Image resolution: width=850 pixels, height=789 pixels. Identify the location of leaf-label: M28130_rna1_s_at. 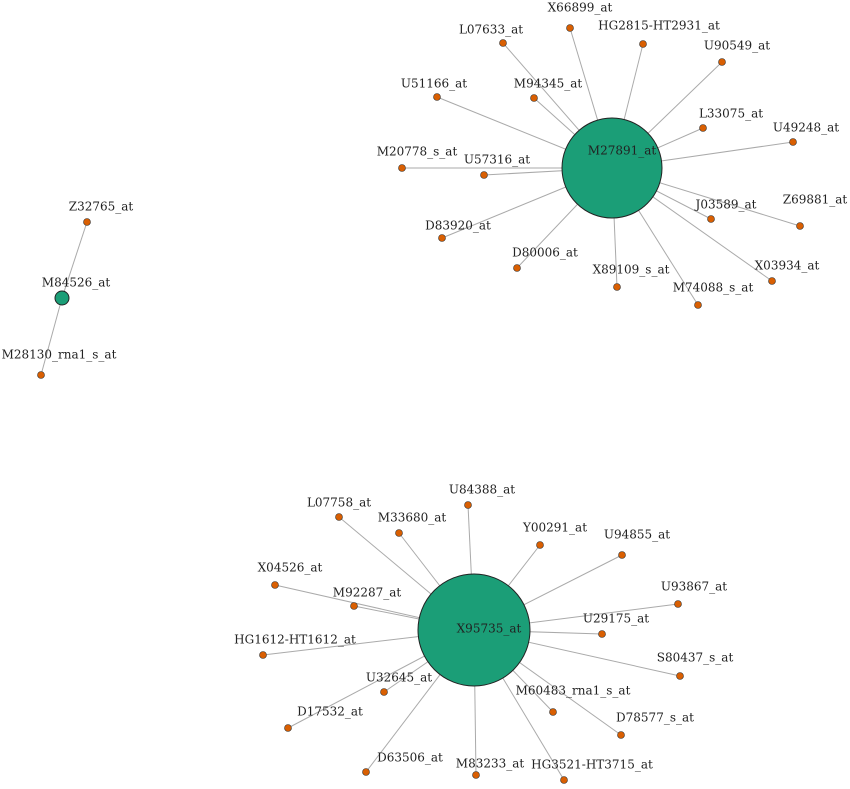
(59, 355).